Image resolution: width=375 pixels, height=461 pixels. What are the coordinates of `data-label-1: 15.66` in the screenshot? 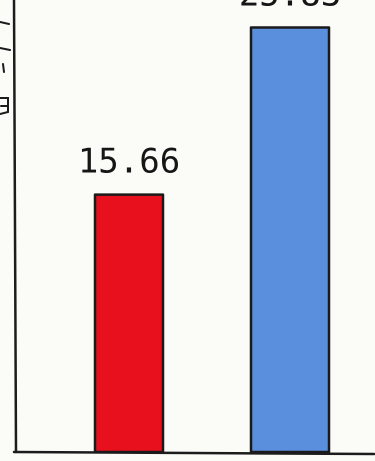 It's located at (129, 162).